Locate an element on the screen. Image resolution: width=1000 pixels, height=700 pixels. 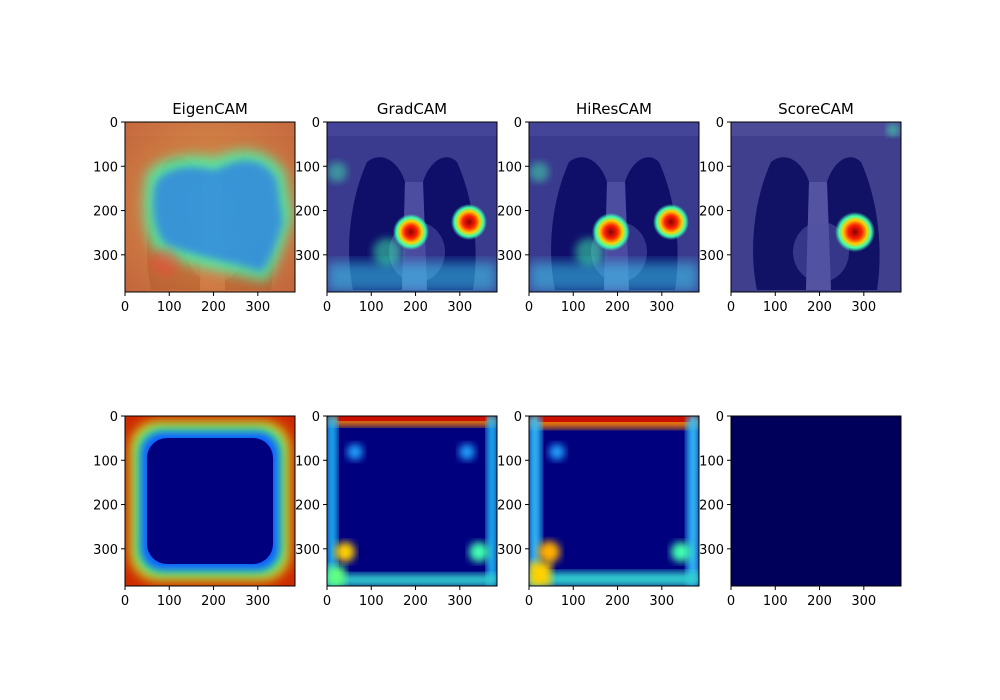
panel-row2-col2: 0 100 200 300 0 100 200 300 is located at coordinates (396, 509).